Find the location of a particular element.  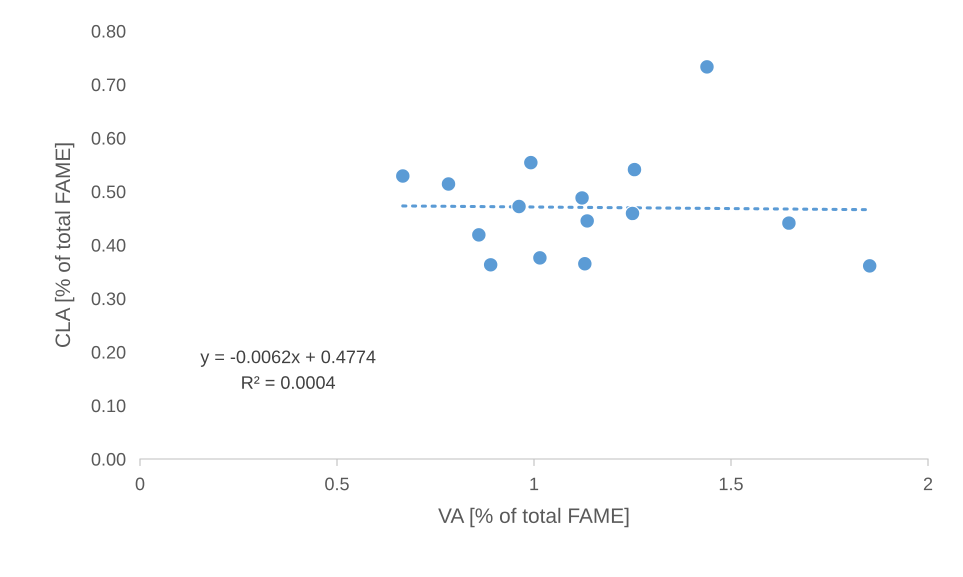

y-tick-label: 0.70 is located at coordinates (109, 85).